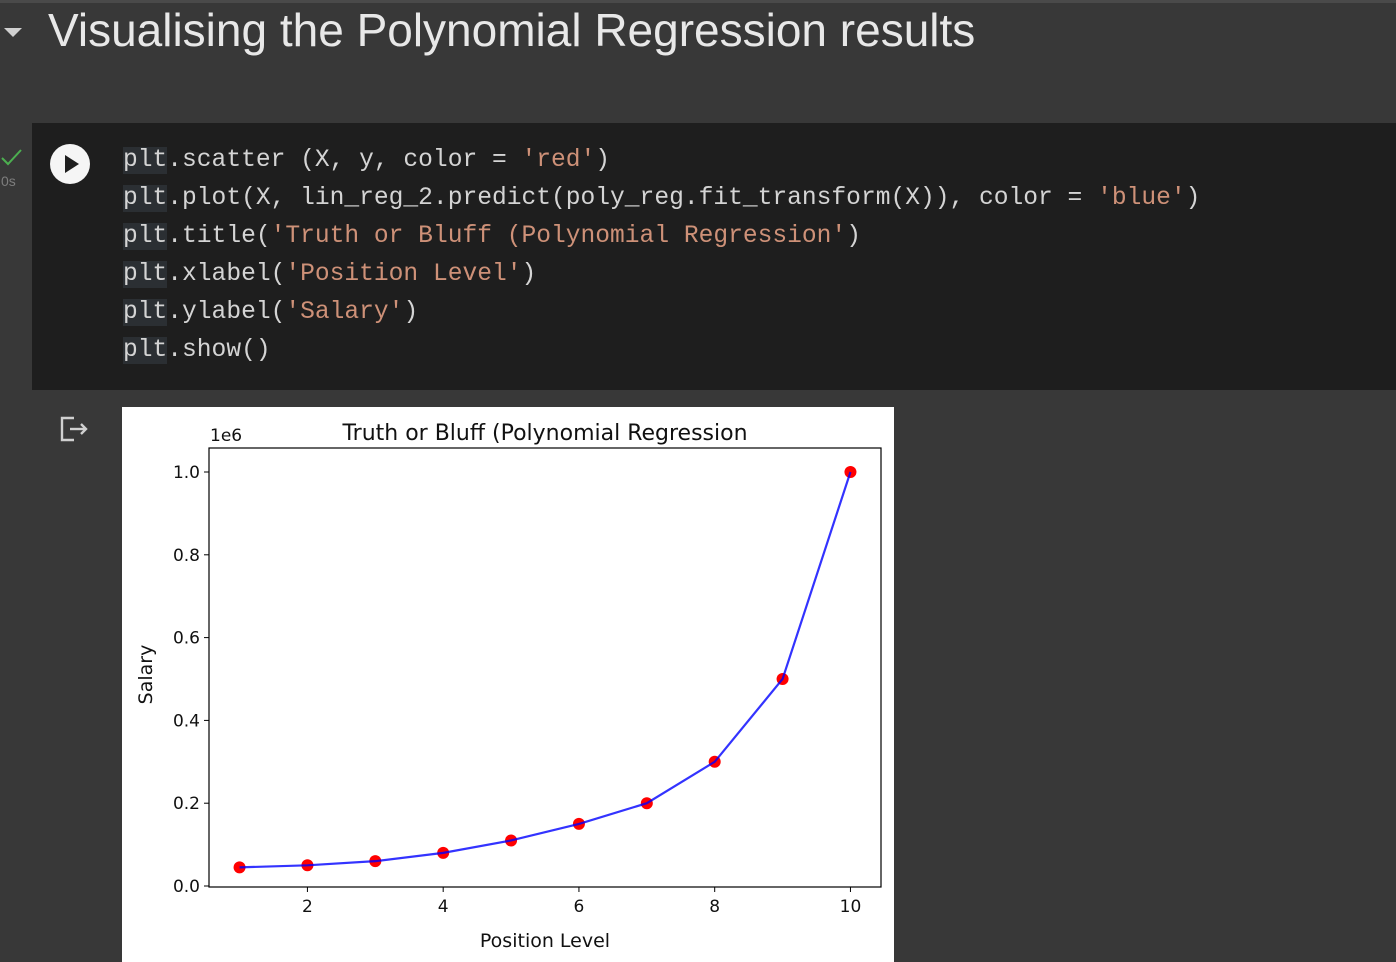 This screenshot has width=1396, height=962. Describe the element at coordinates (545, 941) in the screenshot. I see `x-axis-label: Position Level` at that location.